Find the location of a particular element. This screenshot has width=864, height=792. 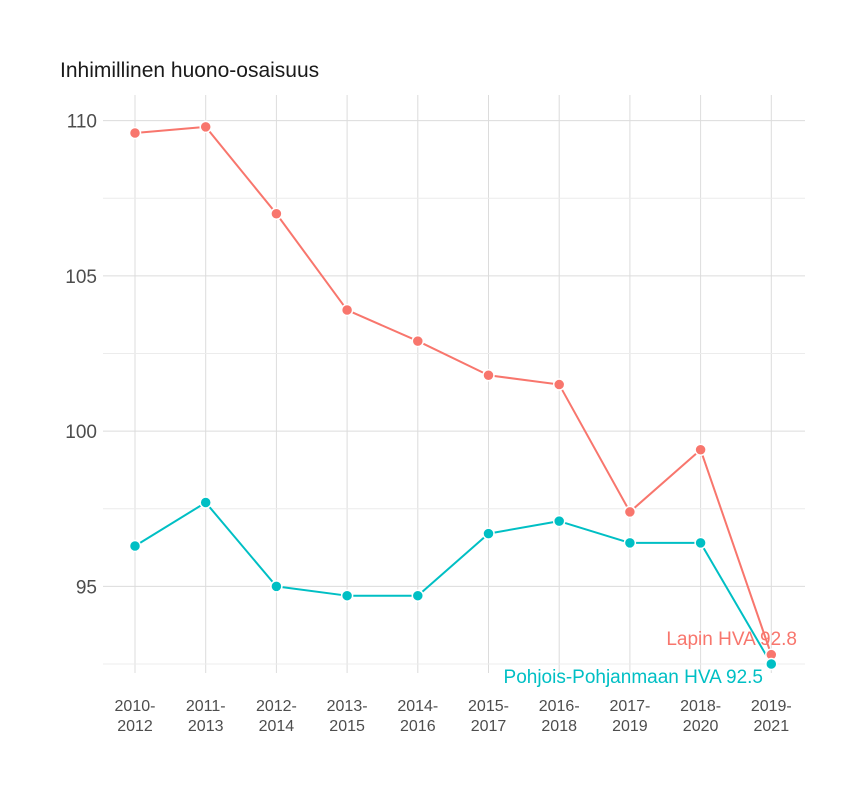

x-tick-label: 2014- 2016 is located at coordinates (417, 716).